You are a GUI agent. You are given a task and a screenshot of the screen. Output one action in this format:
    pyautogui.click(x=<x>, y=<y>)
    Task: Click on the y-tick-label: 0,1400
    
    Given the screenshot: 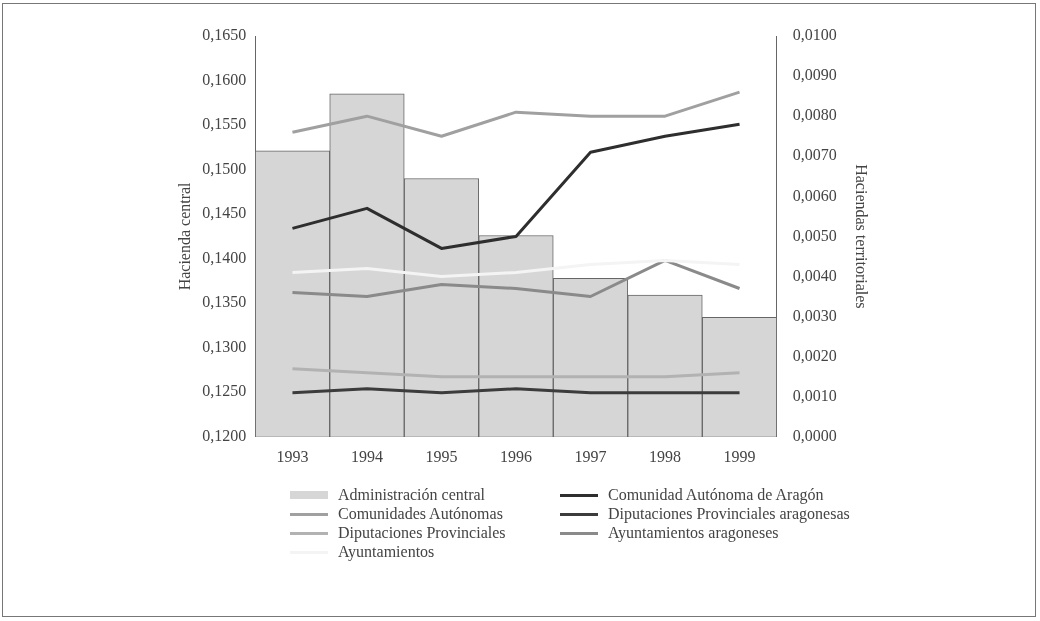 What is the action you would take?
    pyautogui.click(x=224, y=257)
    